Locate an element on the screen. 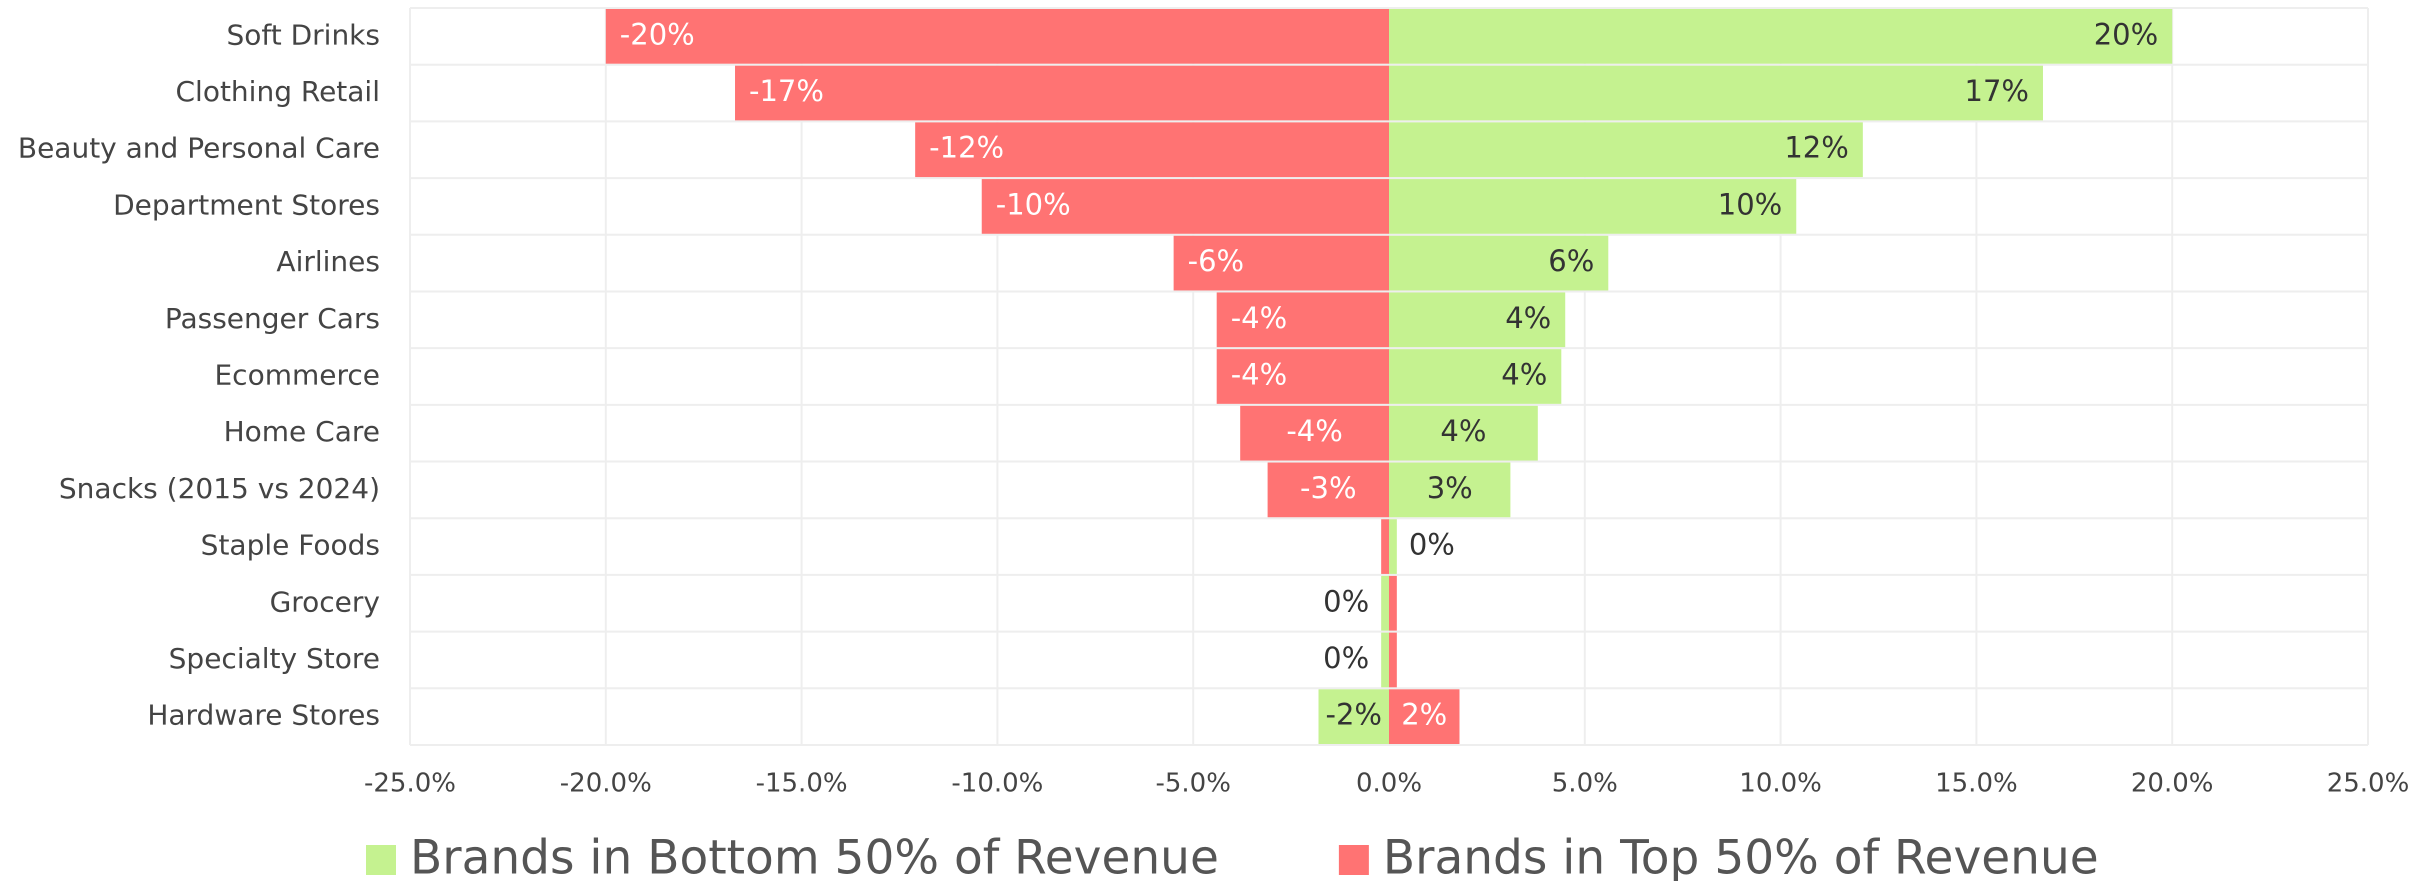 The image size is (2423, 881). value-label: 2% is located at coordinates (1424, 715).